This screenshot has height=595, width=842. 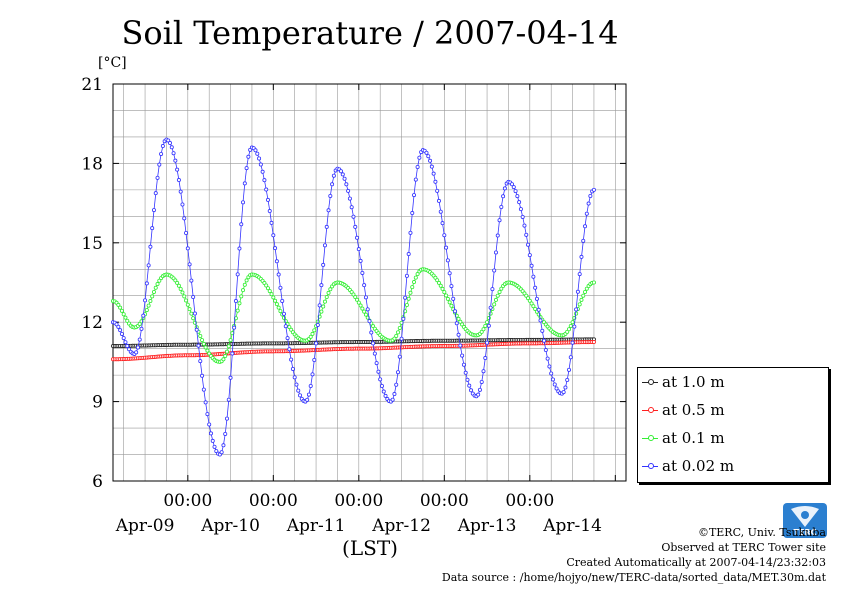 I want to click on x-time-tick-label: 00:00, so click(x=187, y=501).